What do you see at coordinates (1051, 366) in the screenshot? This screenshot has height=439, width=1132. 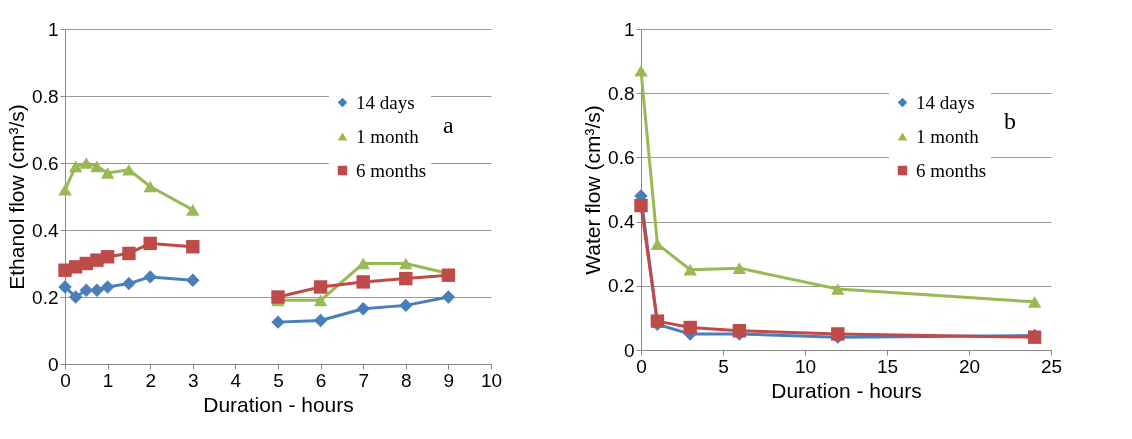 I see `x-tick-label: 25` at bounding box center [1051, 366].